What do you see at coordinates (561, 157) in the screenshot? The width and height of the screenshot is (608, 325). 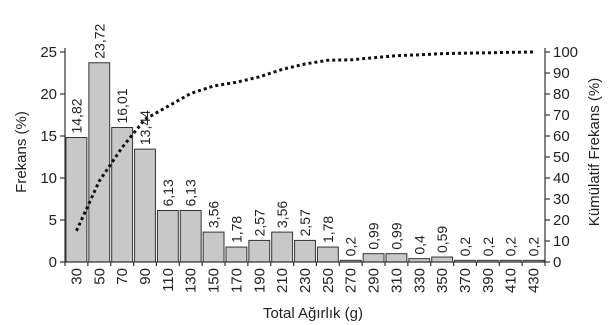 I see `y2-tick-label-50: 50` at bounding box center [561, 157].